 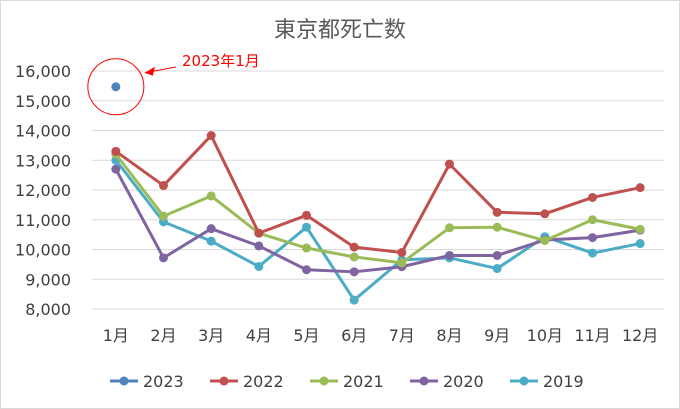 I want to click on x-tick-label: 12月, so click(x=640, y=335).